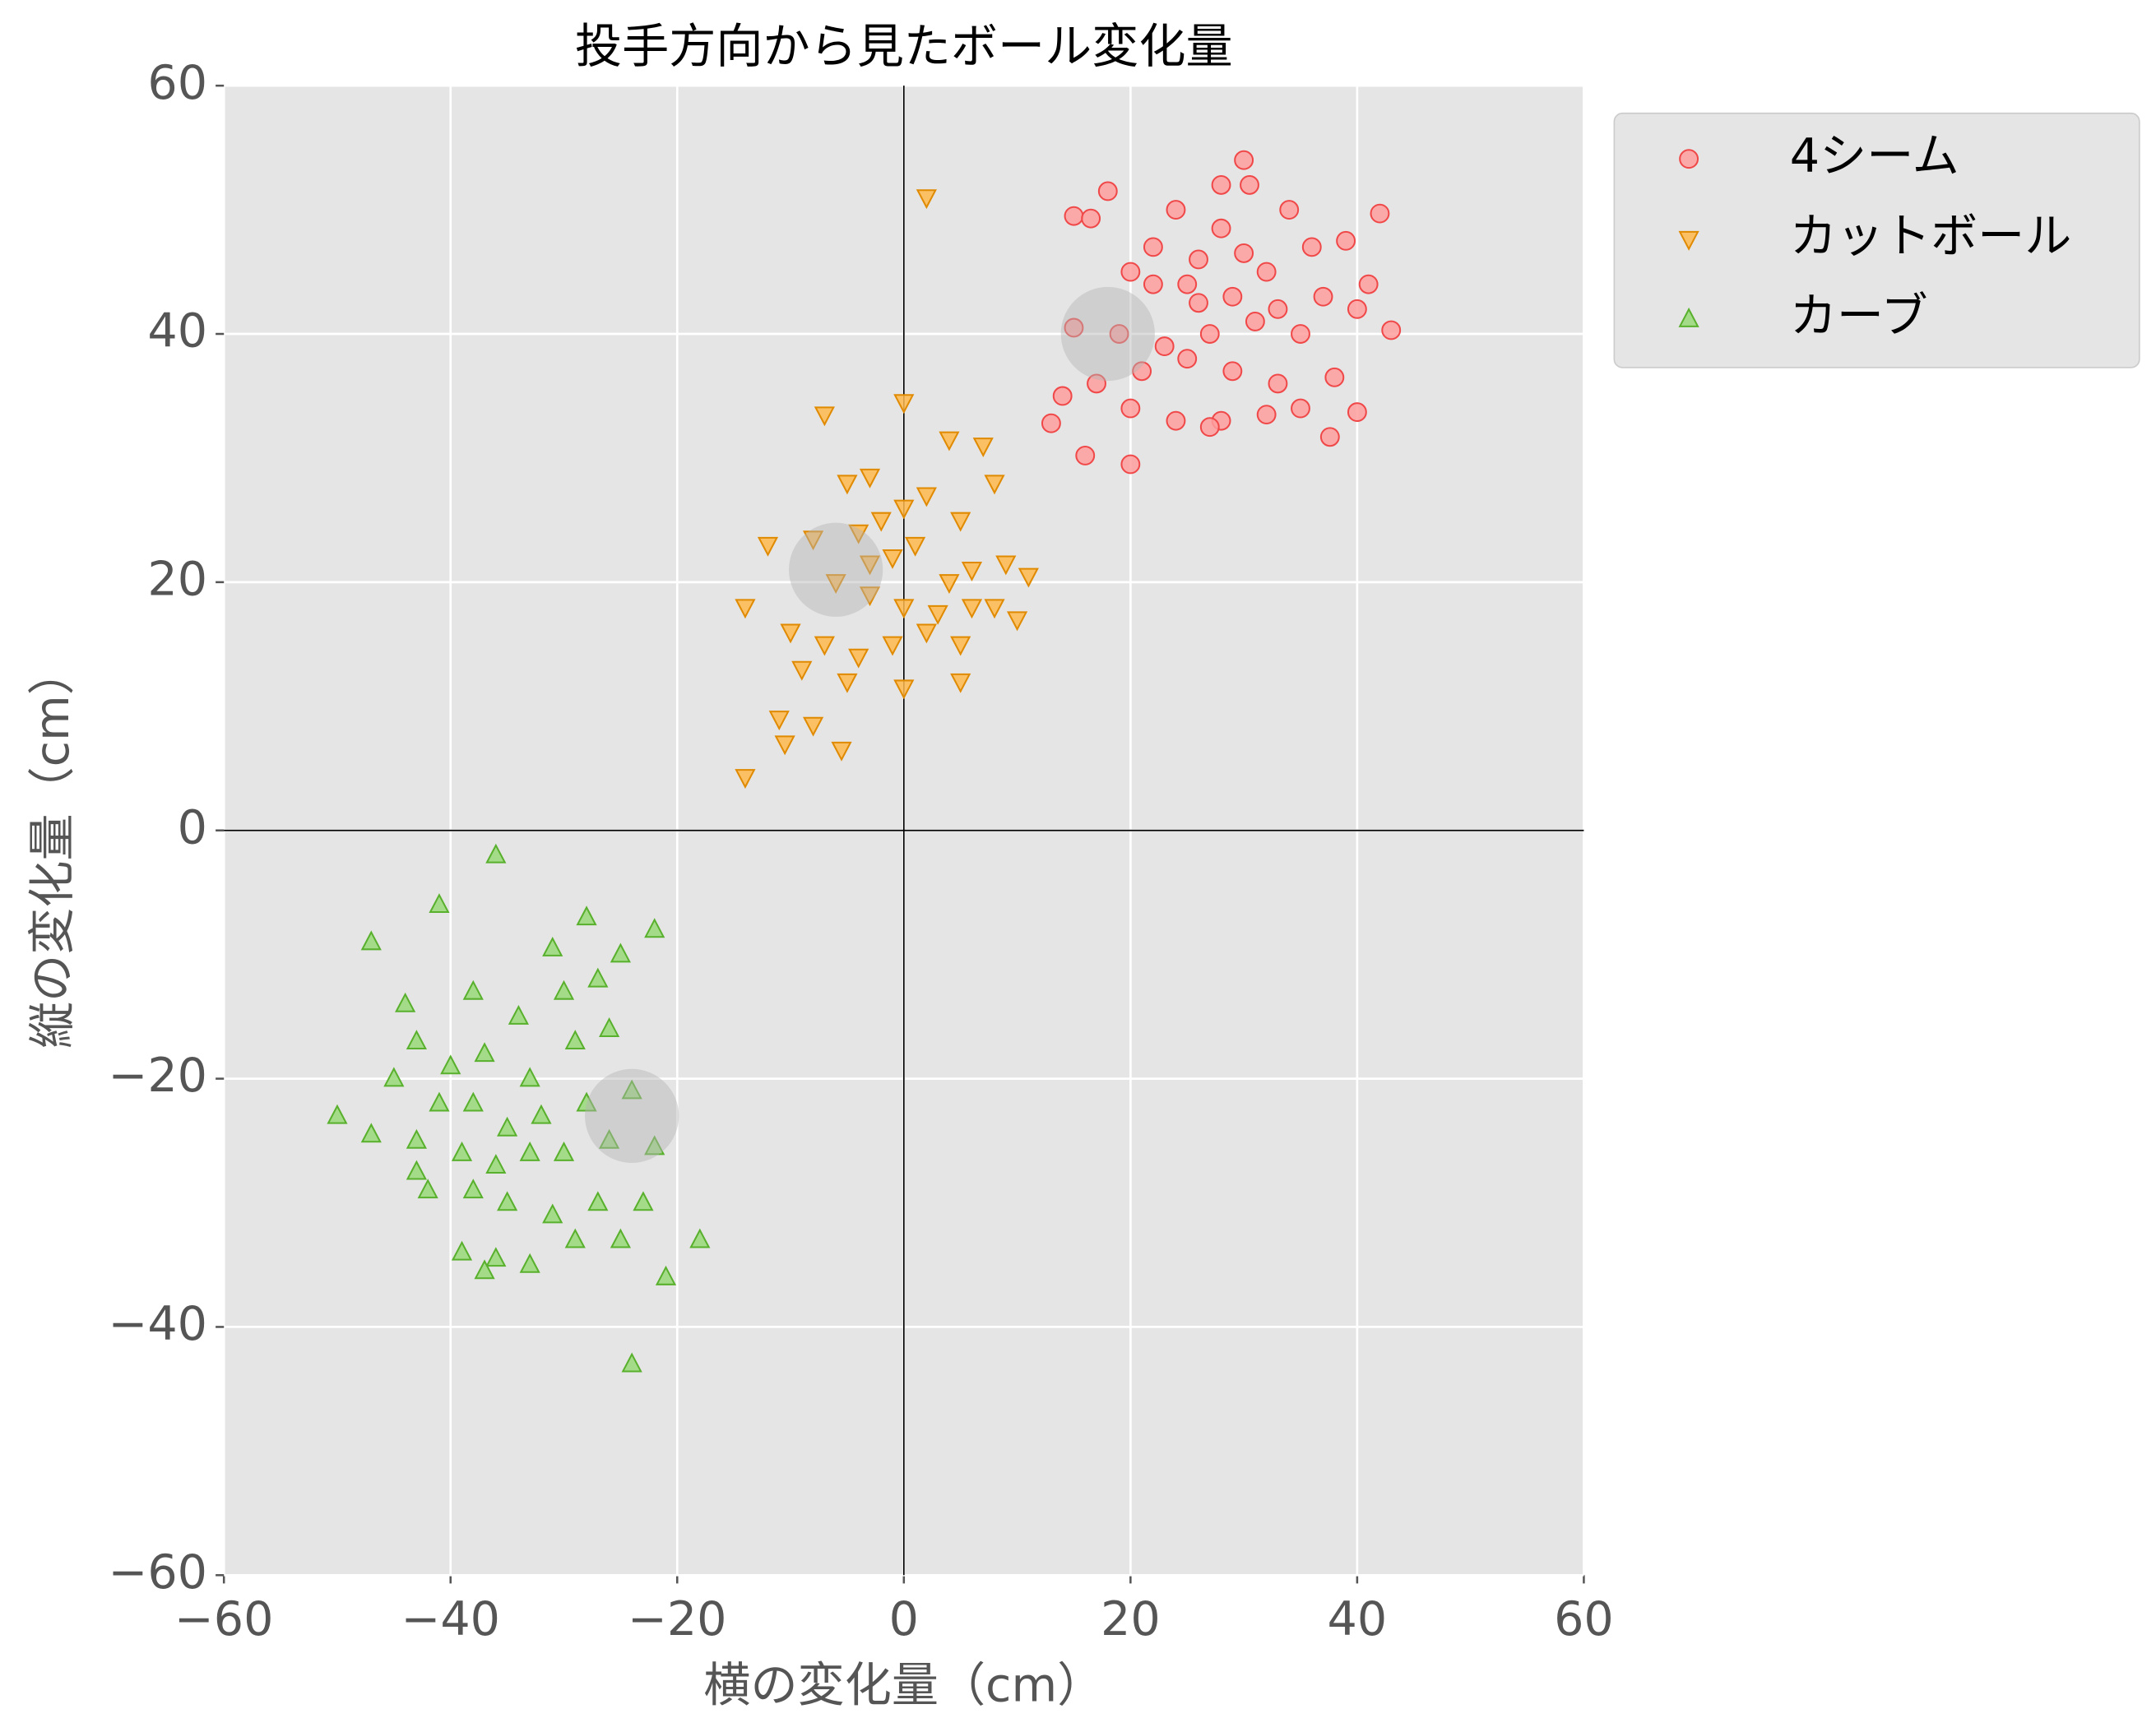  Describe the element at coordinates (177, 331) in the screenshot. I see `y-tick-label: 40` at that location.